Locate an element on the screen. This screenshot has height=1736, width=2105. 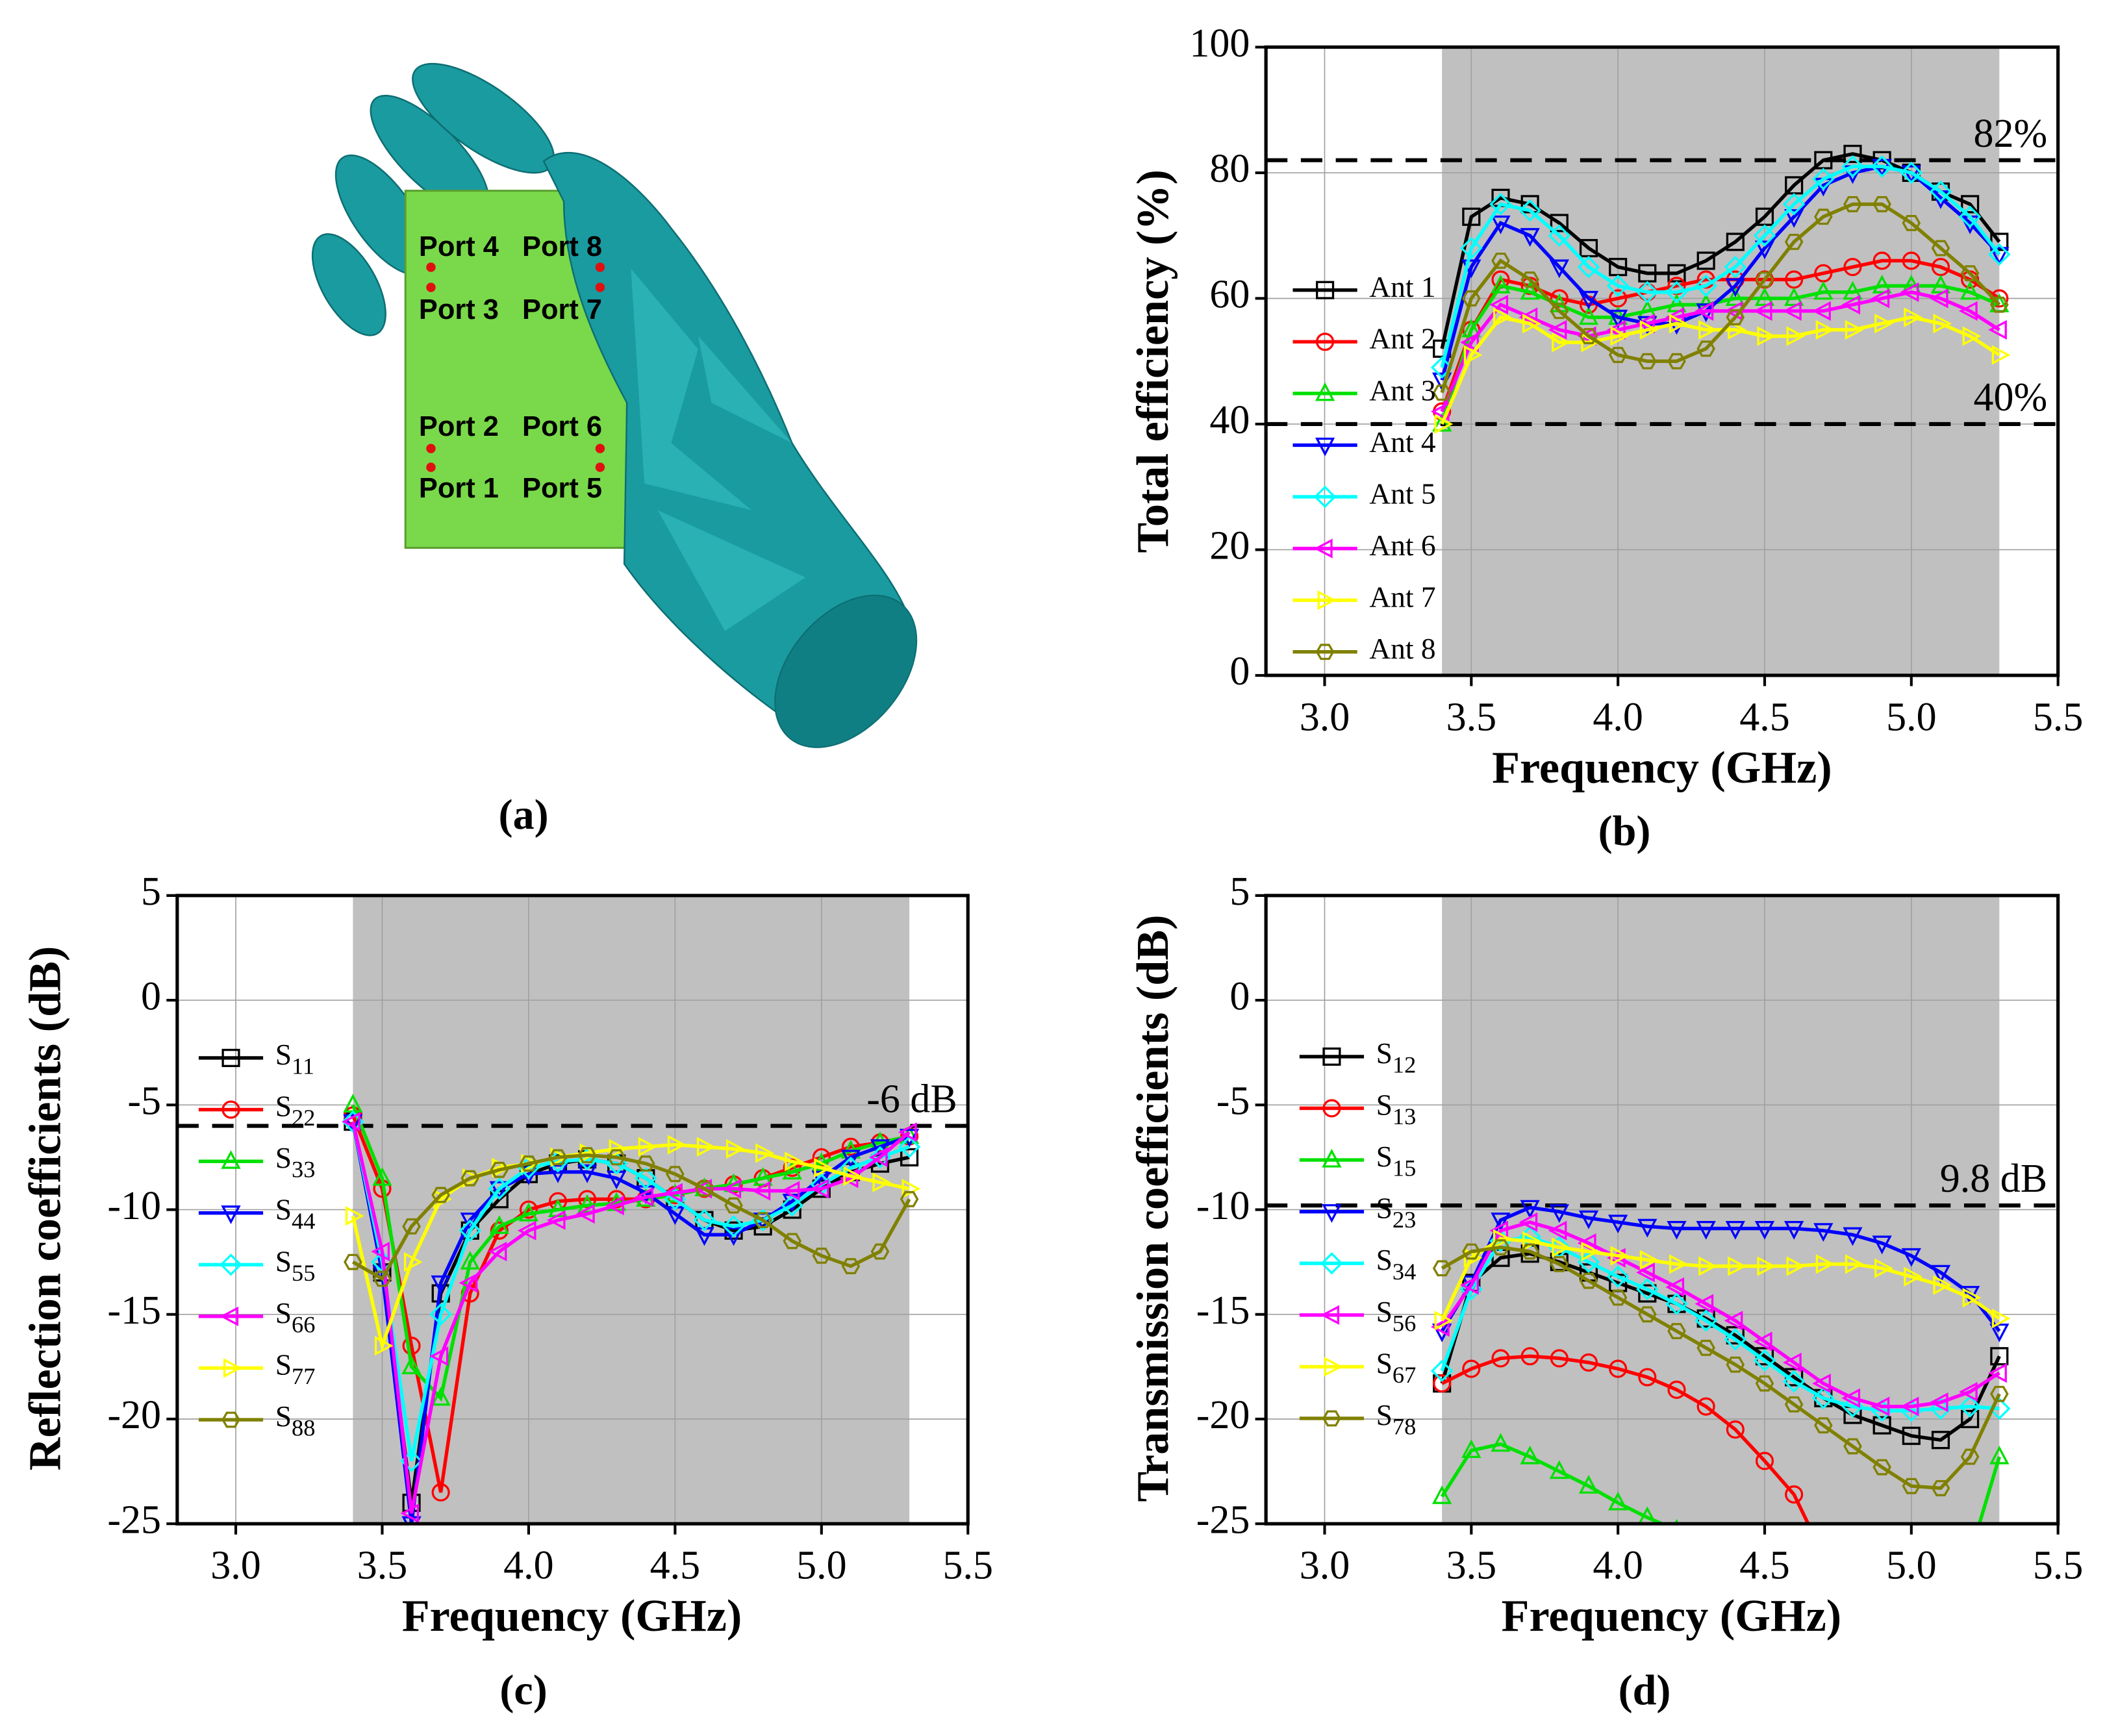
port-label: Port 4 is located at coordinates (459, 247).